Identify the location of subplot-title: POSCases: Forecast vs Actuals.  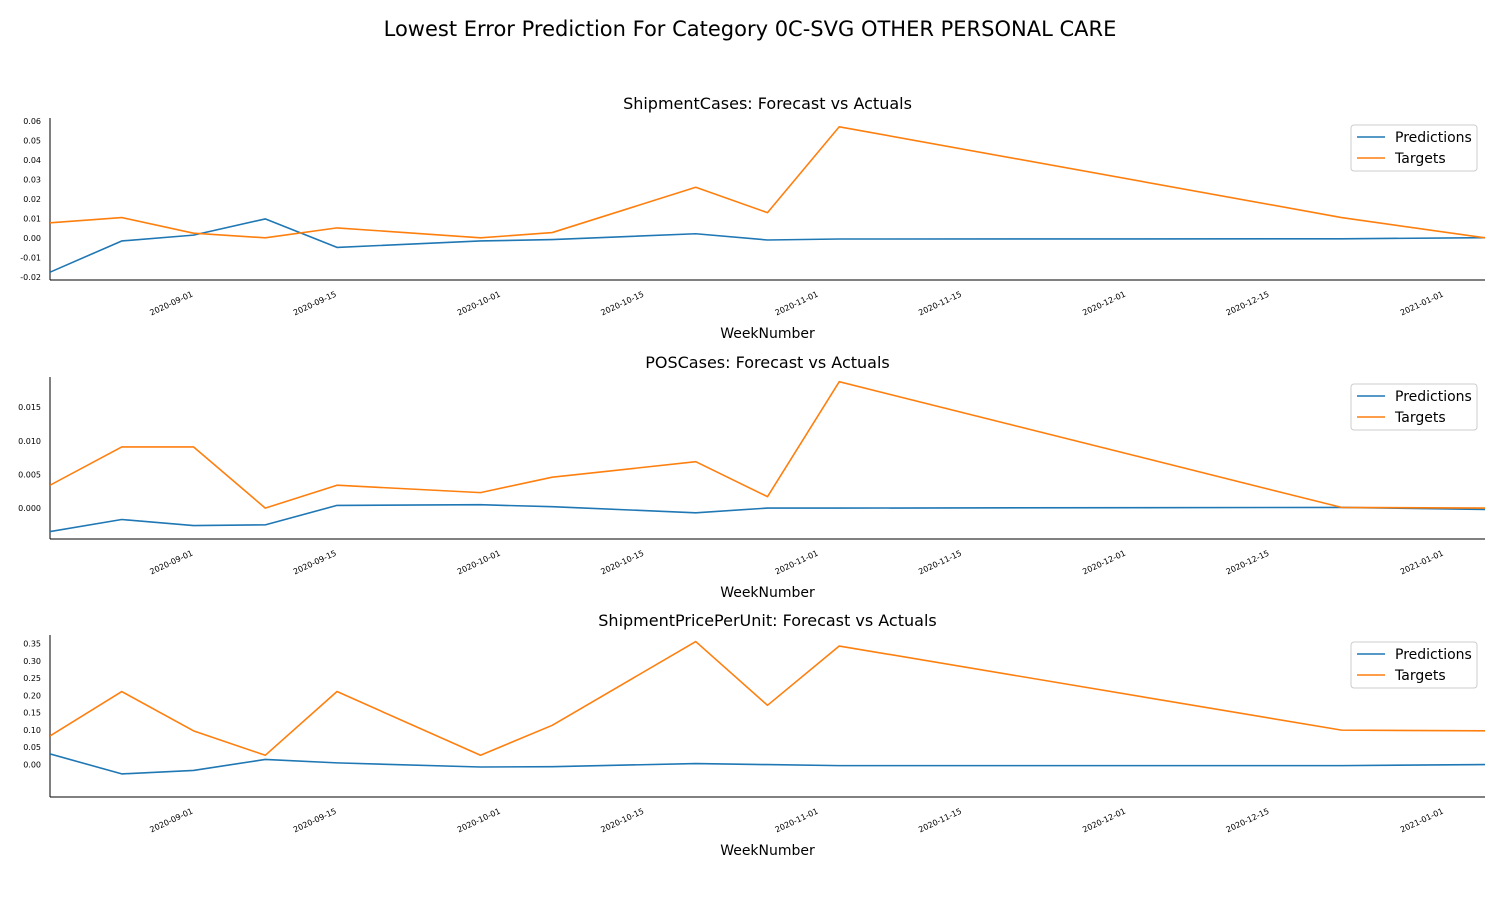
(767, 362).